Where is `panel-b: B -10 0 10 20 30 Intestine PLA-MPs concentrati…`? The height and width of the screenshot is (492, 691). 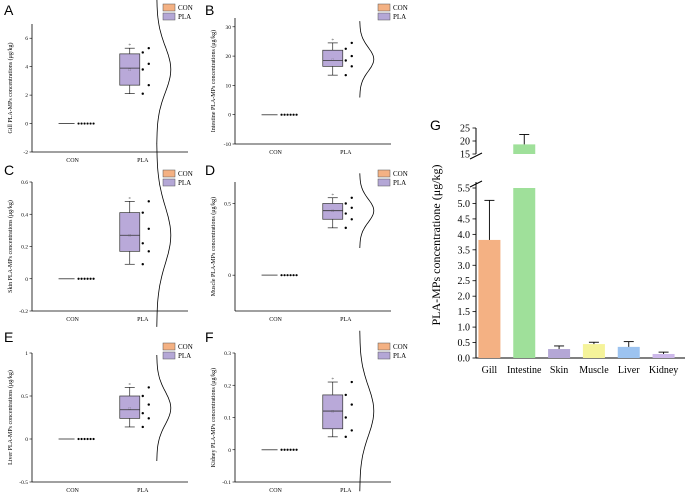
panel-b: B -10 0 10 20 30 Intestine PLA-MPs concentrati… is located at coordinates (306, 79).